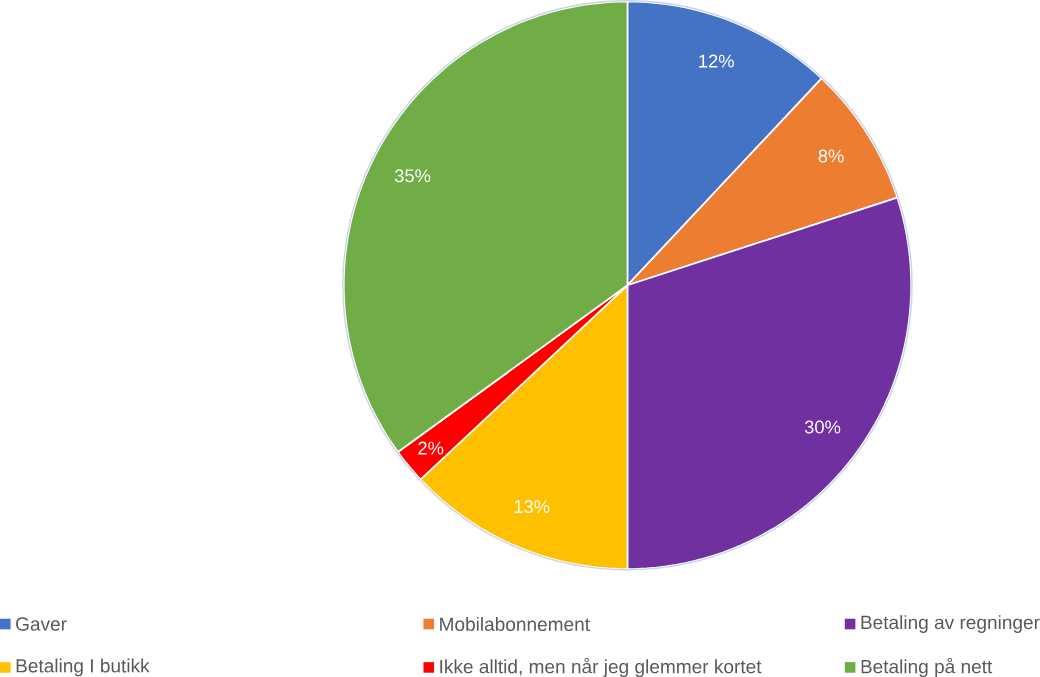 This screenshot has height=677, width=1040. I want to click on legend-label: Betaling på nett, so click(927, 667).